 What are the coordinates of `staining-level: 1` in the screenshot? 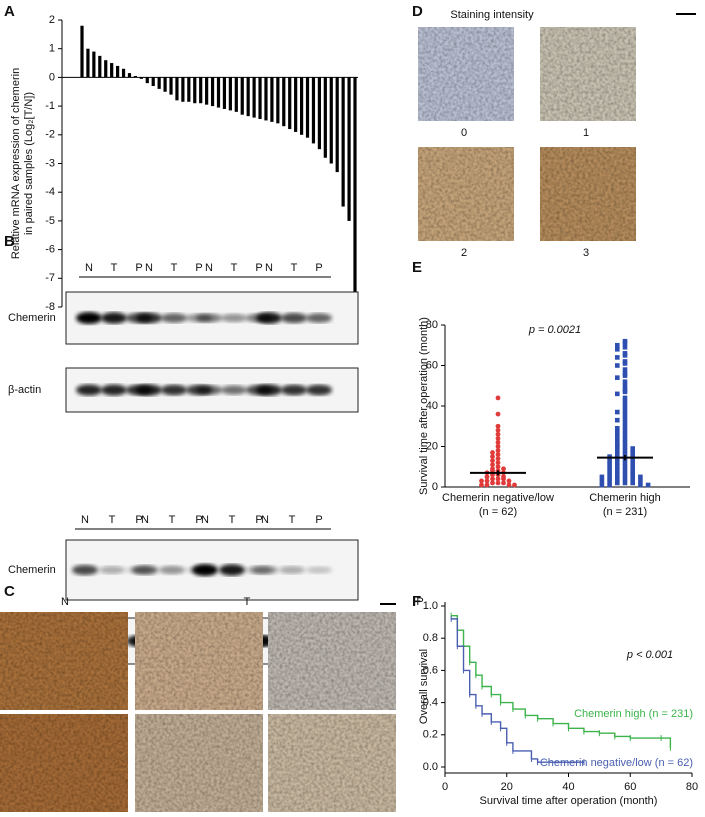 It's located at (586, 133).